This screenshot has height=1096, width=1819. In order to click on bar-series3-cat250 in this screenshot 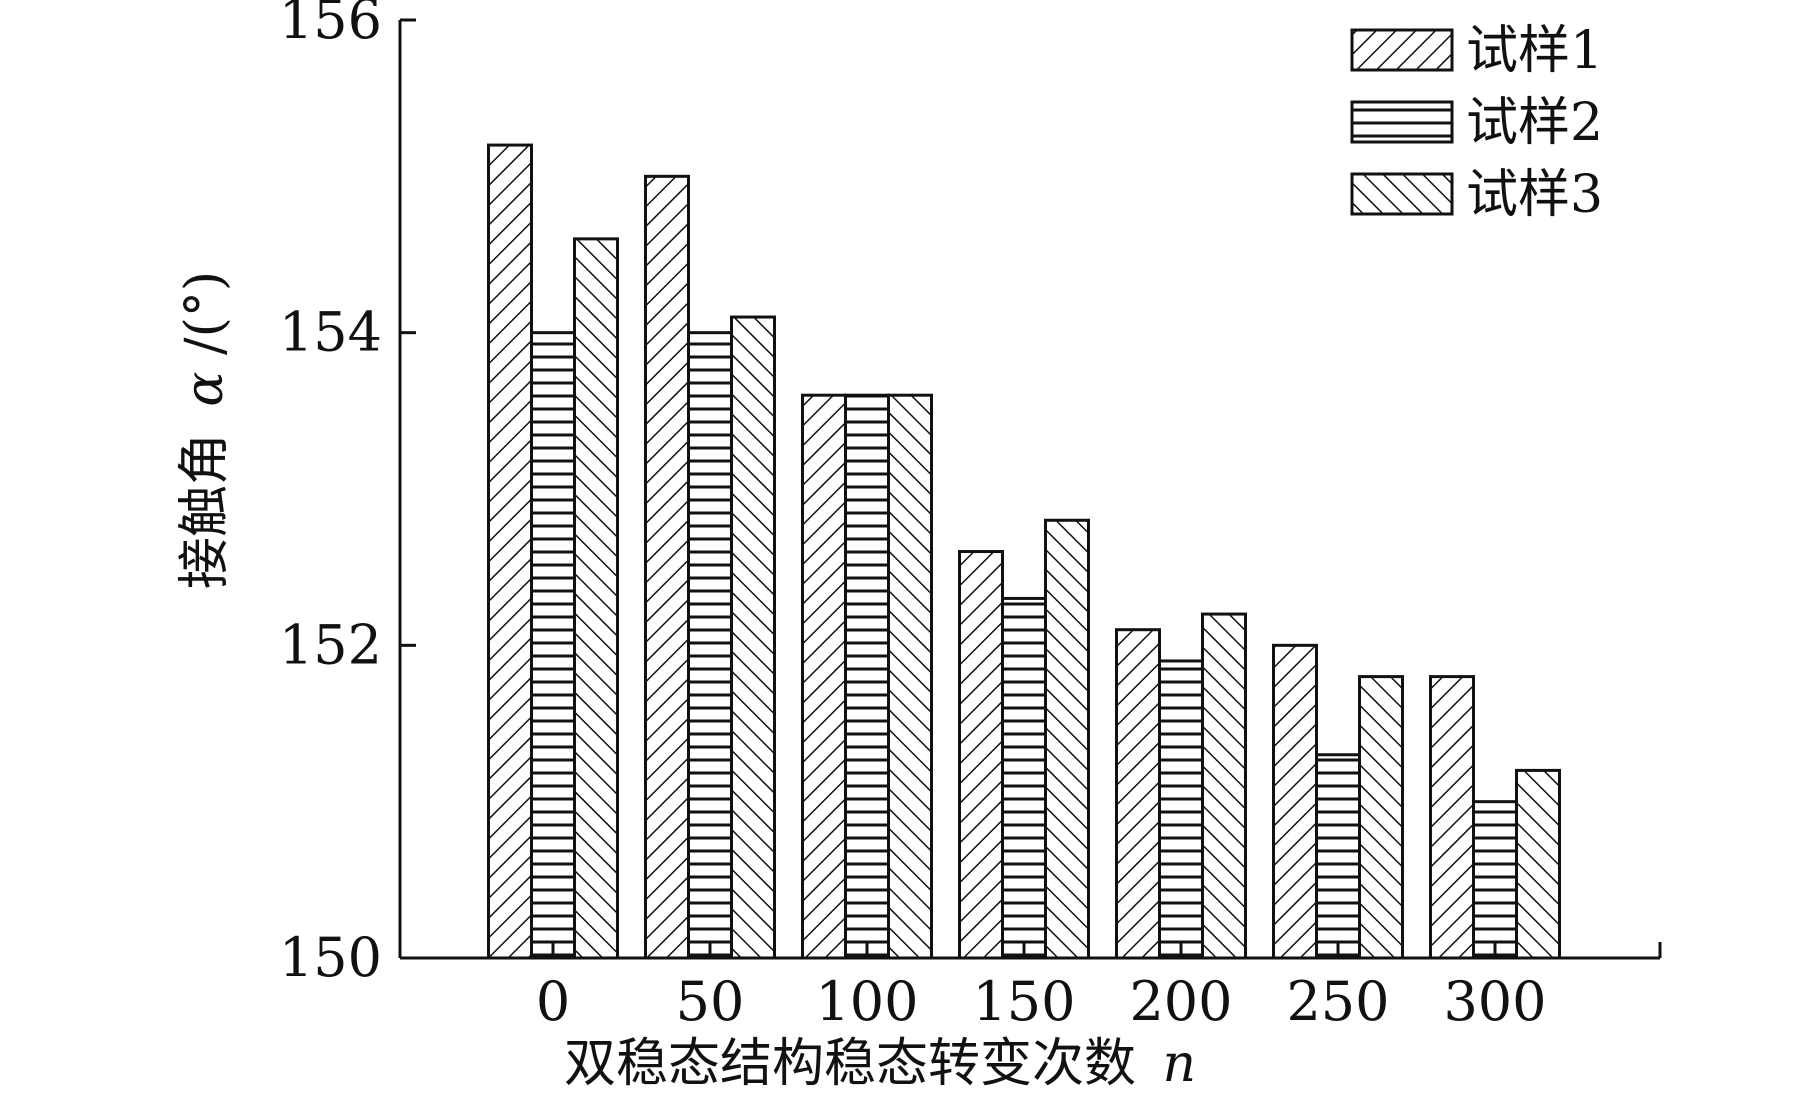, I will do `click(1381, 817)`.